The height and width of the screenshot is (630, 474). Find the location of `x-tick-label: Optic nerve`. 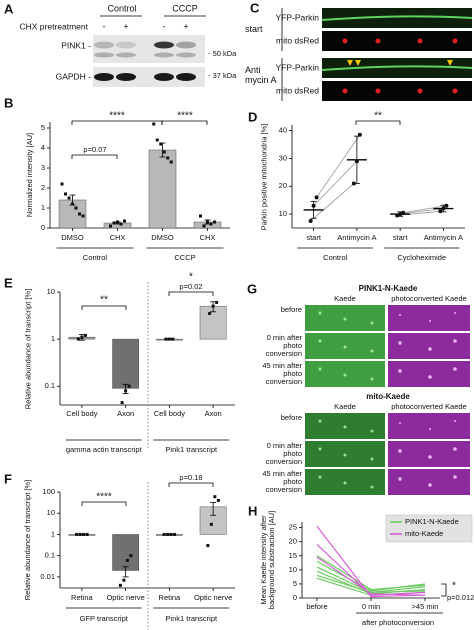

x-tick-label: Optic nerve is located at coordinates (213, 597).